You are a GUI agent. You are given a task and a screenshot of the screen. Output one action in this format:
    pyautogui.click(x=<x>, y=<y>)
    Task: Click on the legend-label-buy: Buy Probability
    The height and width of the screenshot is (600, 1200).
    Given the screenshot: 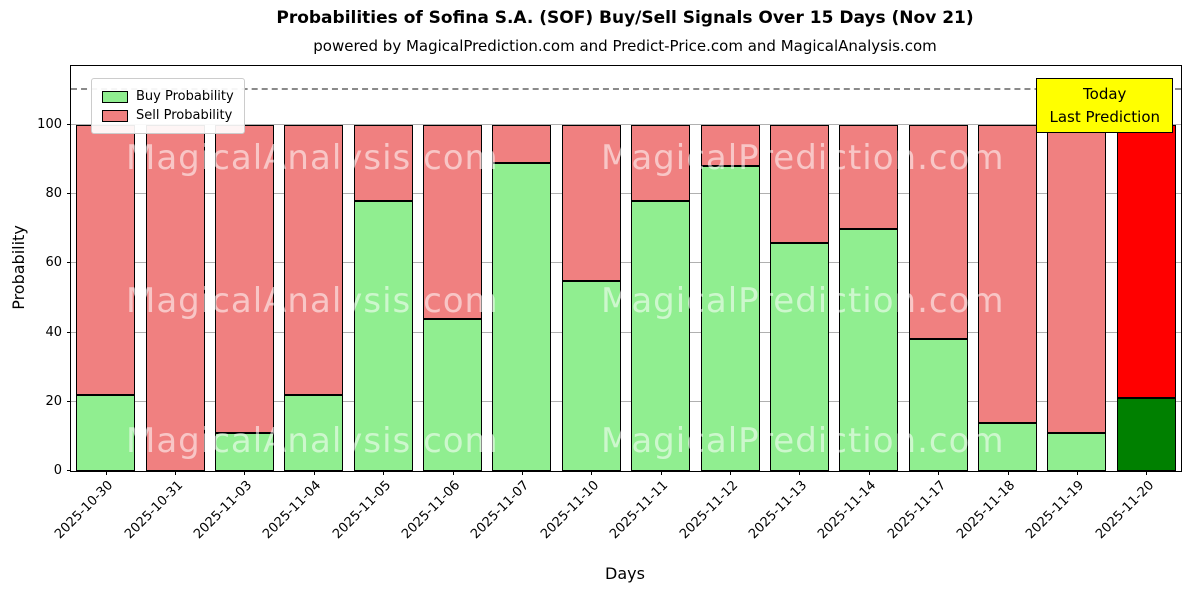 What is the action you would take?
    pyautogui.click(x=185, y=96)
    